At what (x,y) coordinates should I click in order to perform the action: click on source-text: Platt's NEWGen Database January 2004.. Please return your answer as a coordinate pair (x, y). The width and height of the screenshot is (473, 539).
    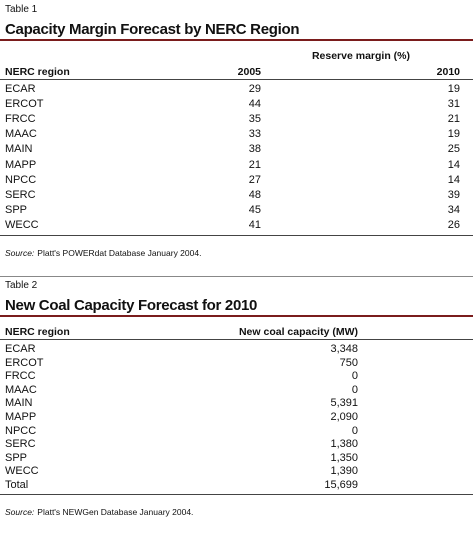
    Looking at the image, I should click on (115, 511).